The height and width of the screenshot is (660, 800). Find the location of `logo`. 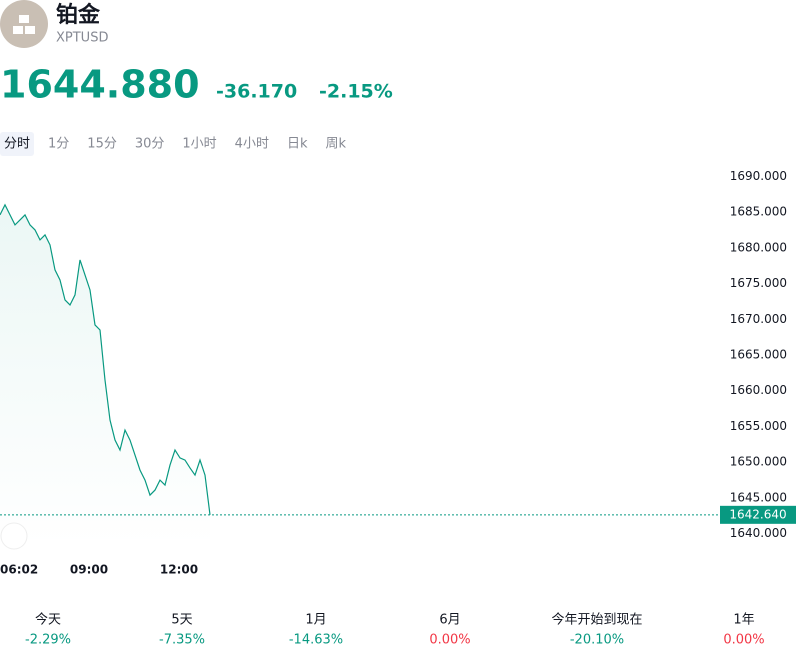

logo is located at coordinates (24, 24).